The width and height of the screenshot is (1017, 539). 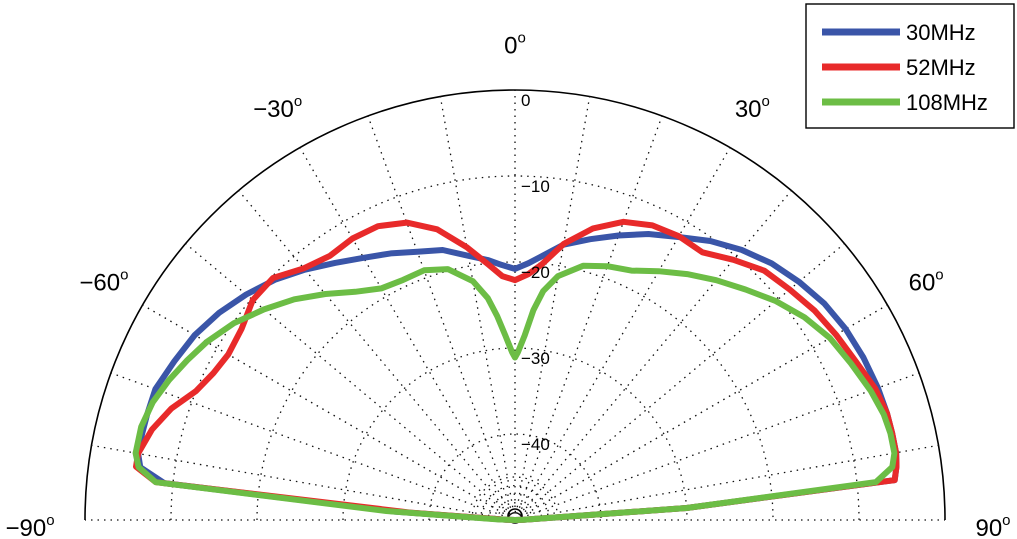 I want to click on legend: 30MHz 52MHz 108MHz, so click(x=910, y=66).